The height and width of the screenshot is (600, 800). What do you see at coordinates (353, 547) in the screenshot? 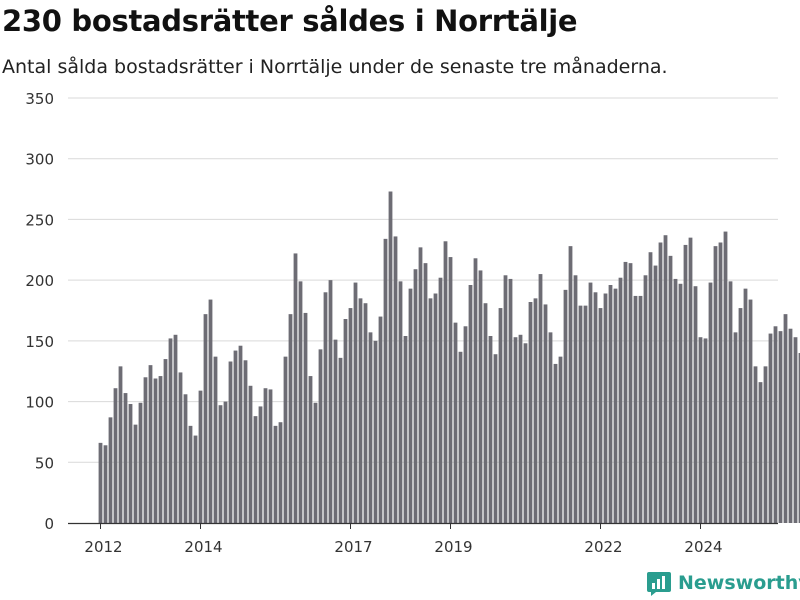
I see `x-tick-label: 2017` at bounding box center [353, 547].